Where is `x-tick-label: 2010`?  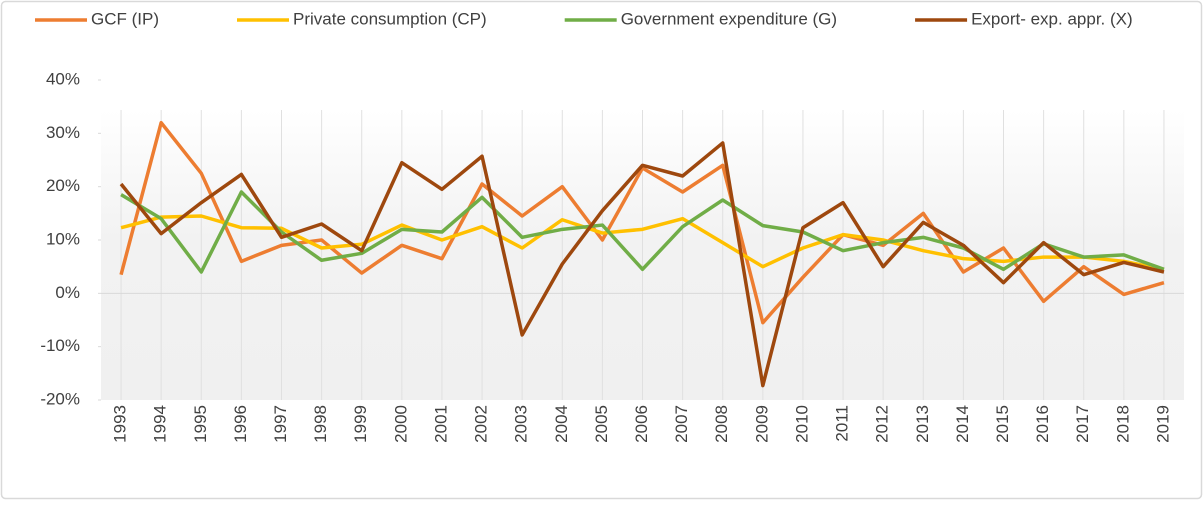 x-tick-label: 2010 is located at coordinates (801, 424).